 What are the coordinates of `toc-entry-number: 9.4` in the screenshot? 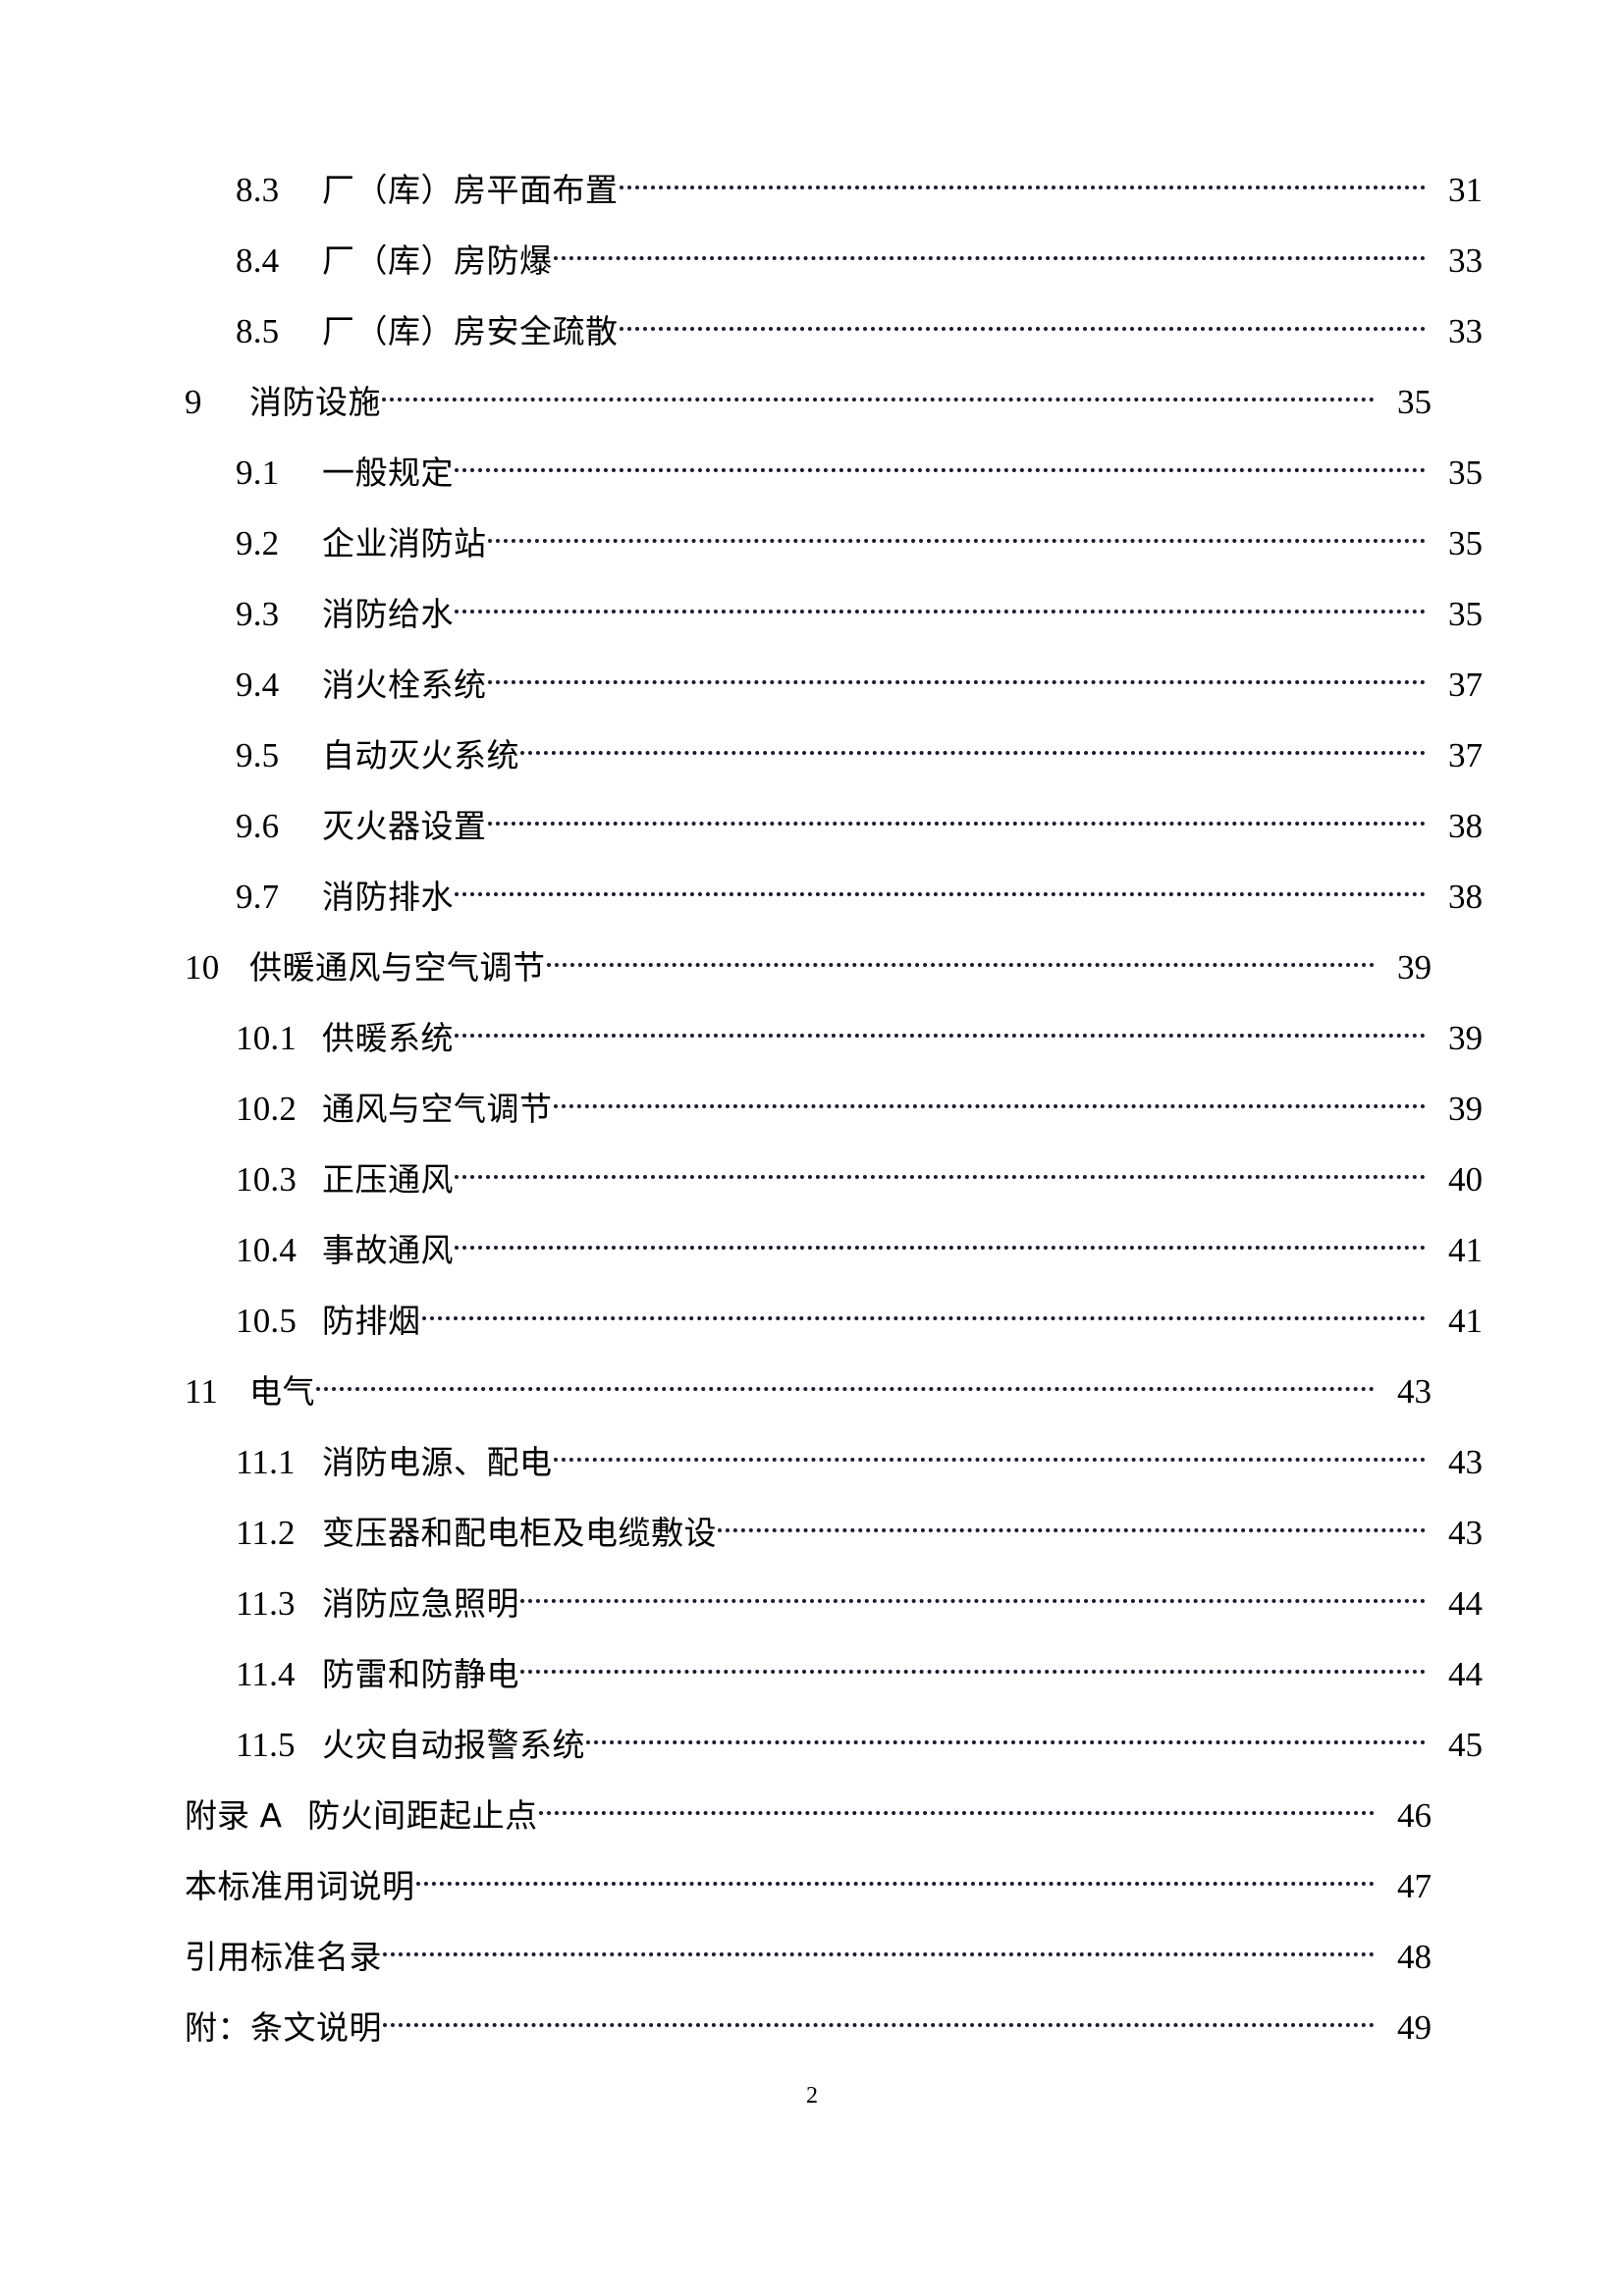 It's located at (258, 685).